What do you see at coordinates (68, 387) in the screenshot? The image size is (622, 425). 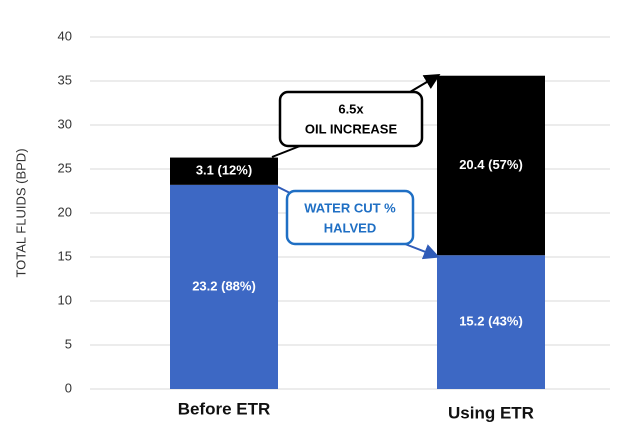 I see `y-tick-label: 0` at bounding box center [68, 387].